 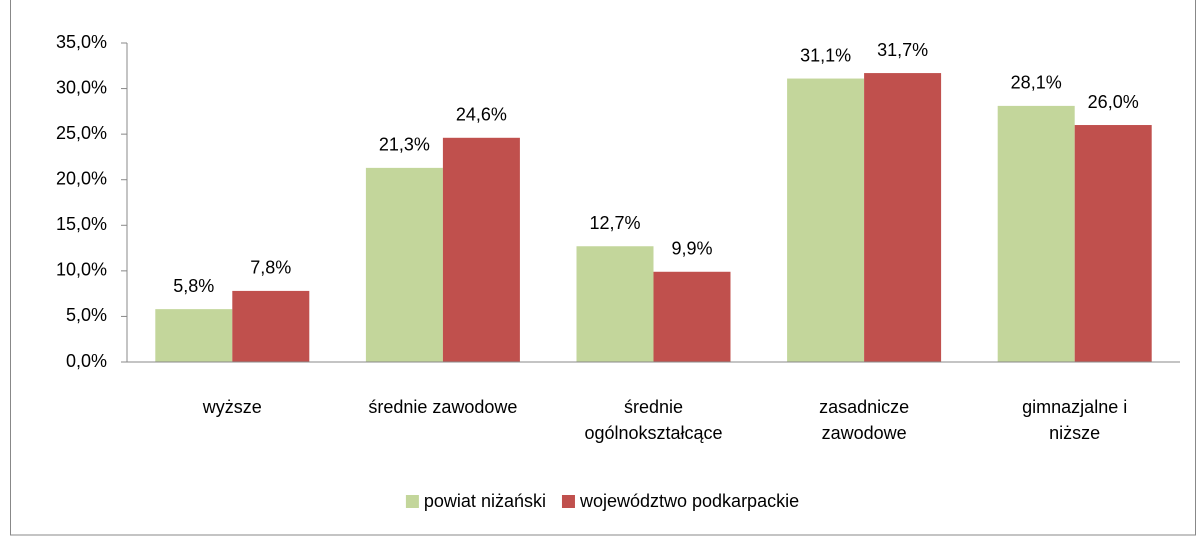 What do you see at coordinates (270, 268) in the screenshot?
I see `value-label: 7,8%` at bounding box center [270, 268].